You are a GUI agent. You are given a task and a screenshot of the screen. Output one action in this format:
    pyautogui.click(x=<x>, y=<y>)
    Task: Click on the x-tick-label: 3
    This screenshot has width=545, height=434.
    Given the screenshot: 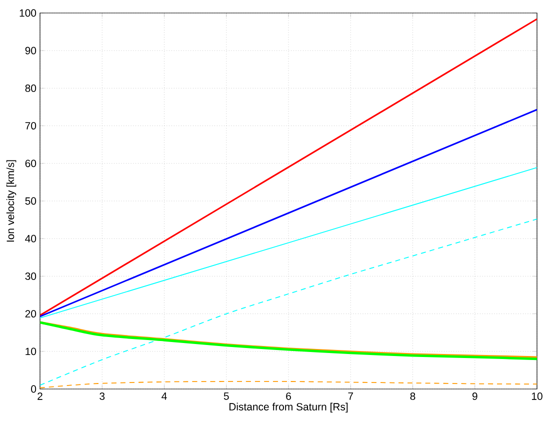 What is the action you would take?
    pyautogui.click(x=102, y=396)
    